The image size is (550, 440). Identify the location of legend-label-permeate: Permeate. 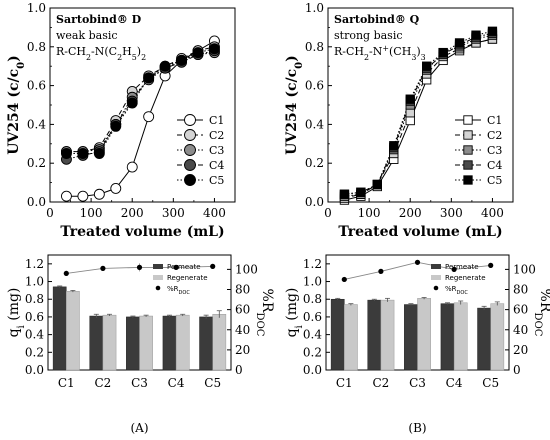
(184, 267).